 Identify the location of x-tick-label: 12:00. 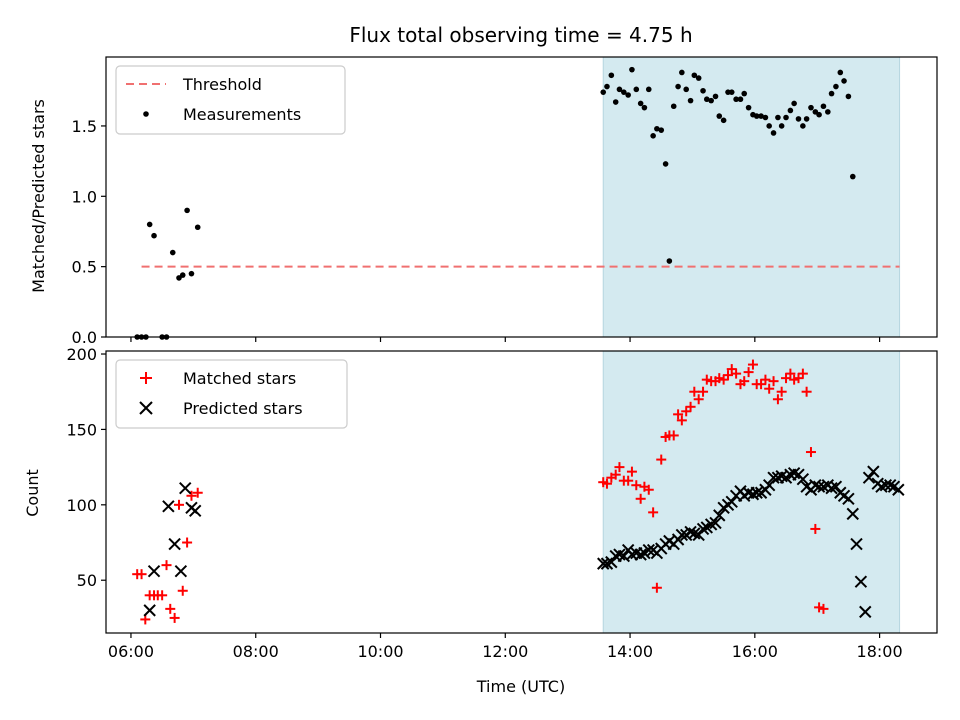
(505, 651).